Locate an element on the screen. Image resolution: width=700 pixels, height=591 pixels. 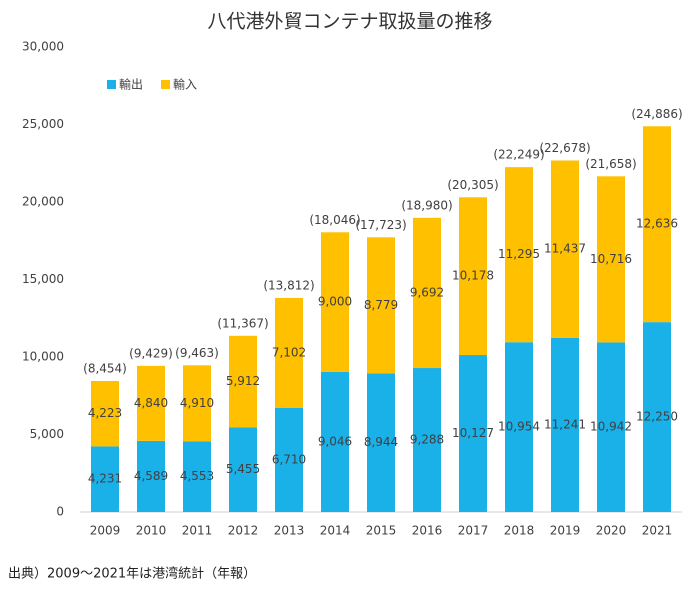
data-label: 4,231 is located at coordinates (105, 479).